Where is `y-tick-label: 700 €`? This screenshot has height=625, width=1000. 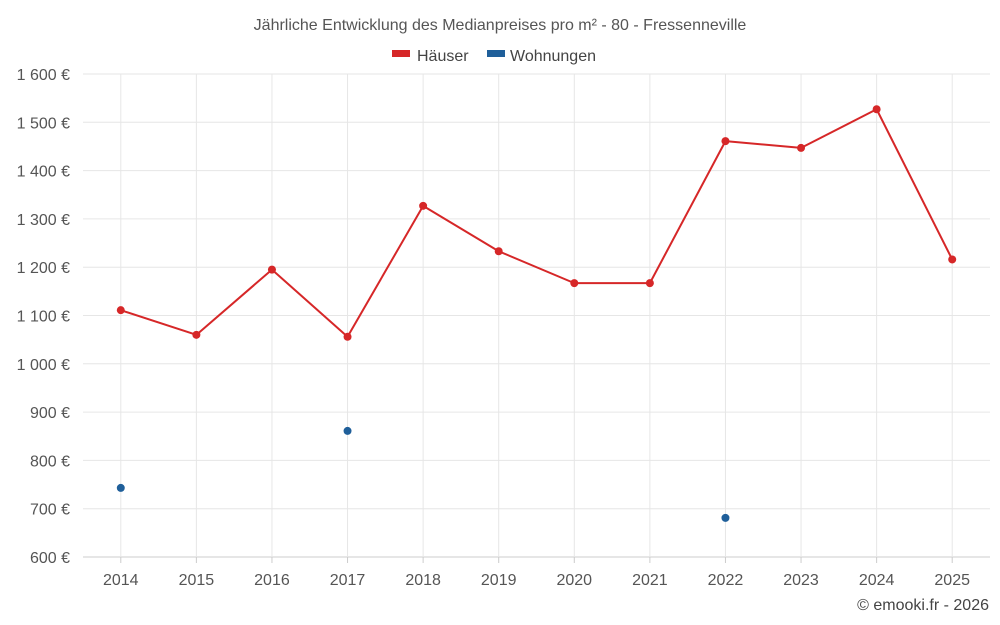
y-tick-label: 700 € is located at coordinates (50, 510).